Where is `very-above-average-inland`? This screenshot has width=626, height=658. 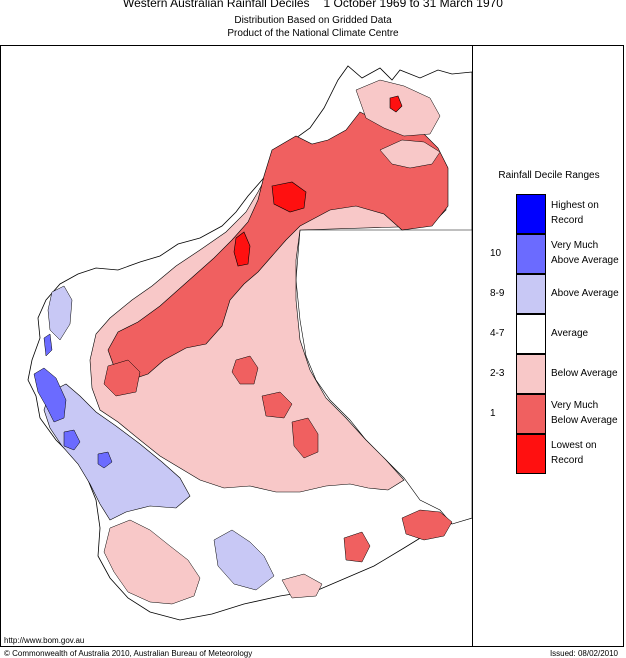 very-above-average-inland is located at coordinates (105, 460).